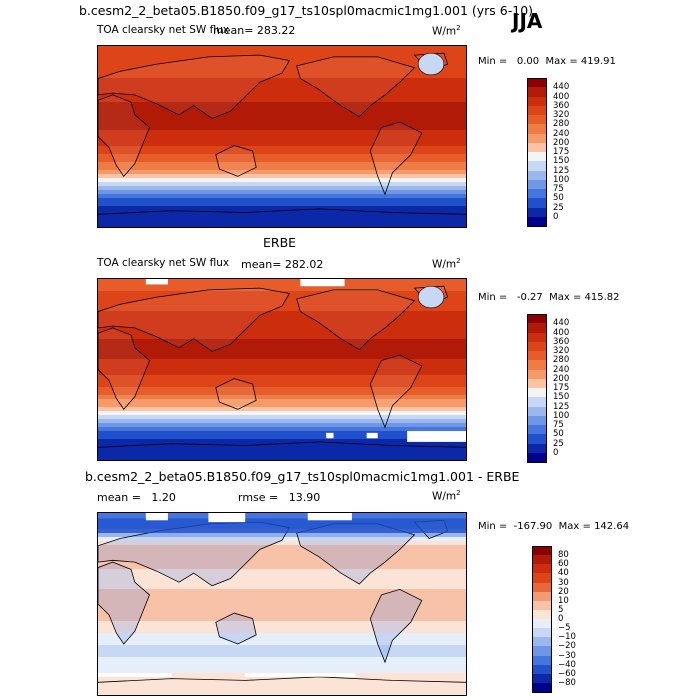 Image resolution: width=700 pixels, height=700 pixels. What do you see at coordinates (557, 152) in the screenshot?
I see `colorbar: 440 400 360 320 280 240 200 175 150 125 100 75 50 25 0` at bounding box center [557, 152].